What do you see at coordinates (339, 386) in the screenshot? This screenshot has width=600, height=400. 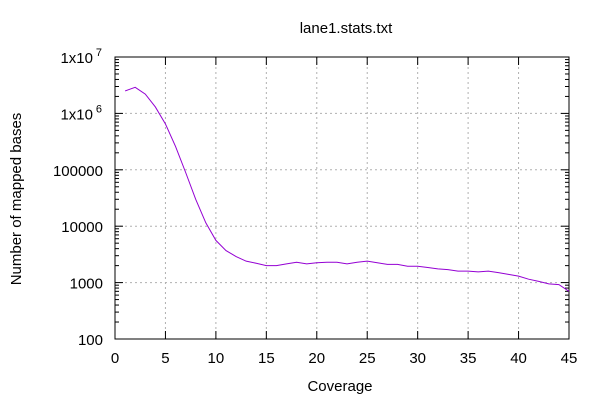 I see `x-axis-title: Coverage` at bounding box center [339, 386].